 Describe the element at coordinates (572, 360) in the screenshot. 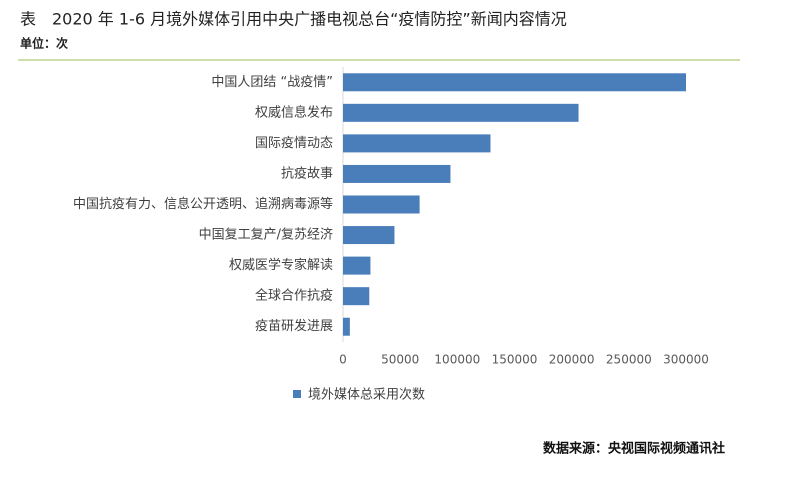

I see `x-tick-label: 200000` at that location.